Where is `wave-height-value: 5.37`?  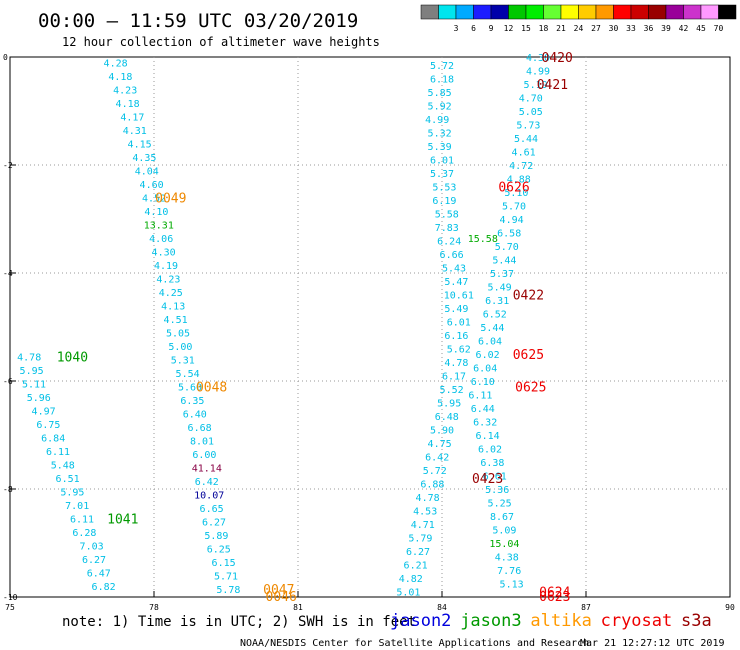
wave-height-value: 5.37 is located at coordinates (502, 274).